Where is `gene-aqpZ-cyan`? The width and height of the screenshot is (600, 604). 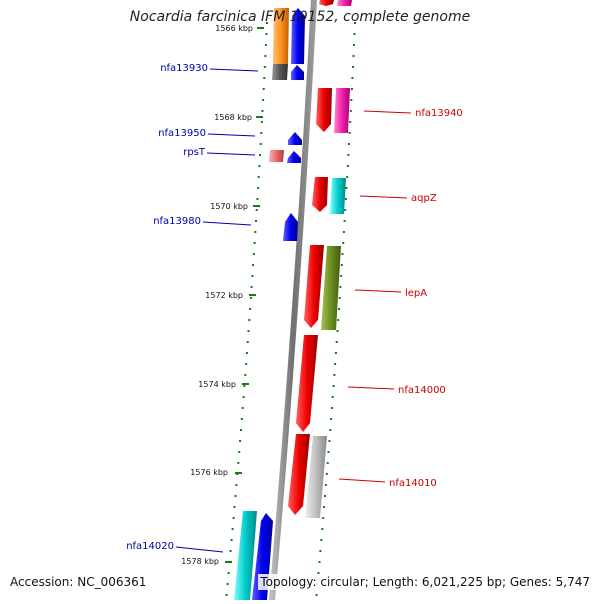
gene-aqpZ-cyan is located at coordinates (338, 196).